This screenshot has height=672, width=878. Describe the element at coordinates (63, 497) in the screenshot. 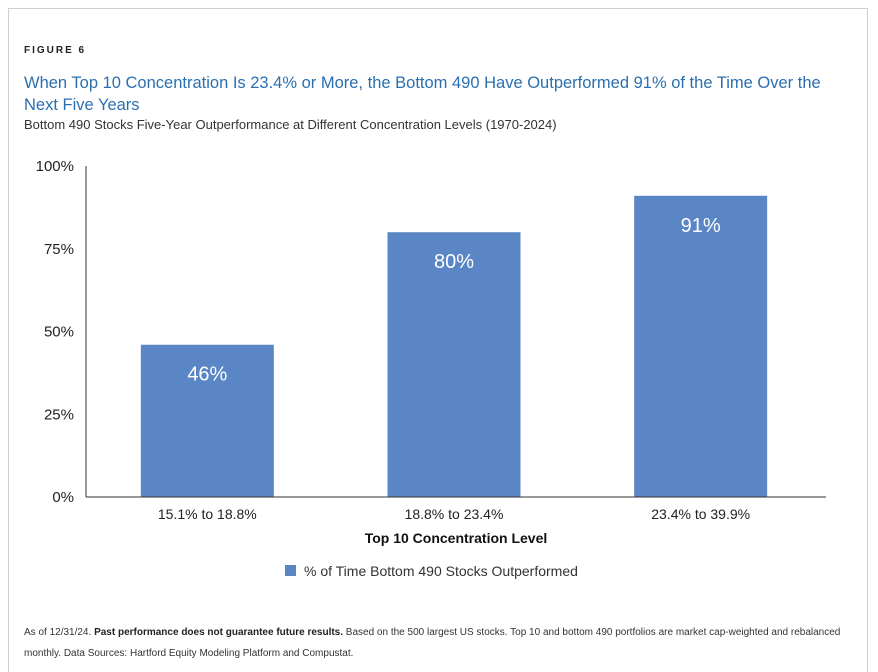

I see `y-tick-label: 0%` at that location.